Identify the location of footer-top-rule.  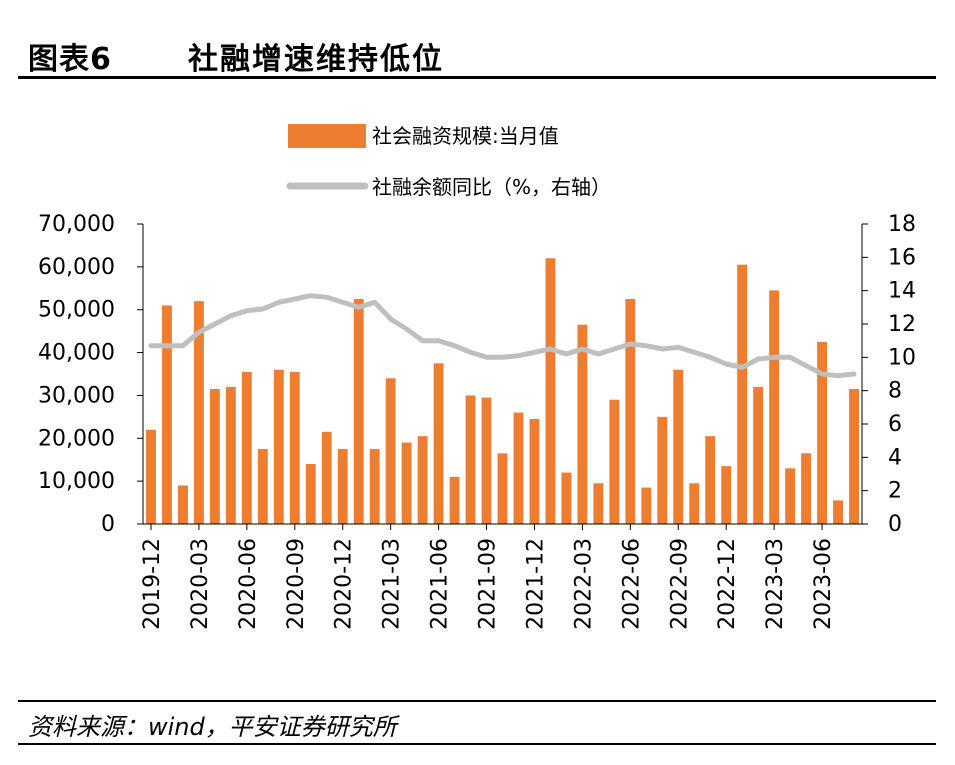
(477, 701).